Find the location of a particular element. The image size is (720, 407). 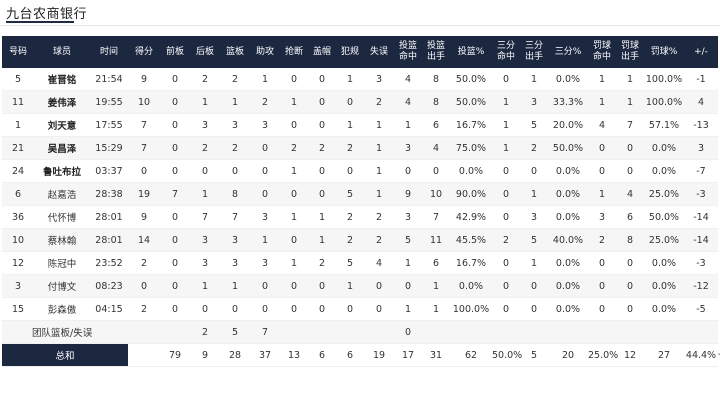

column-header: 投篮% is located at coordinates (471, 52).